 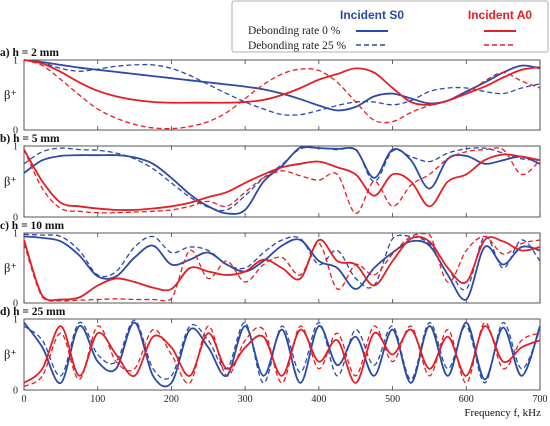 I want to click on legend-rate-25: Debonding rate 25 %, so click(x=297, y=46).